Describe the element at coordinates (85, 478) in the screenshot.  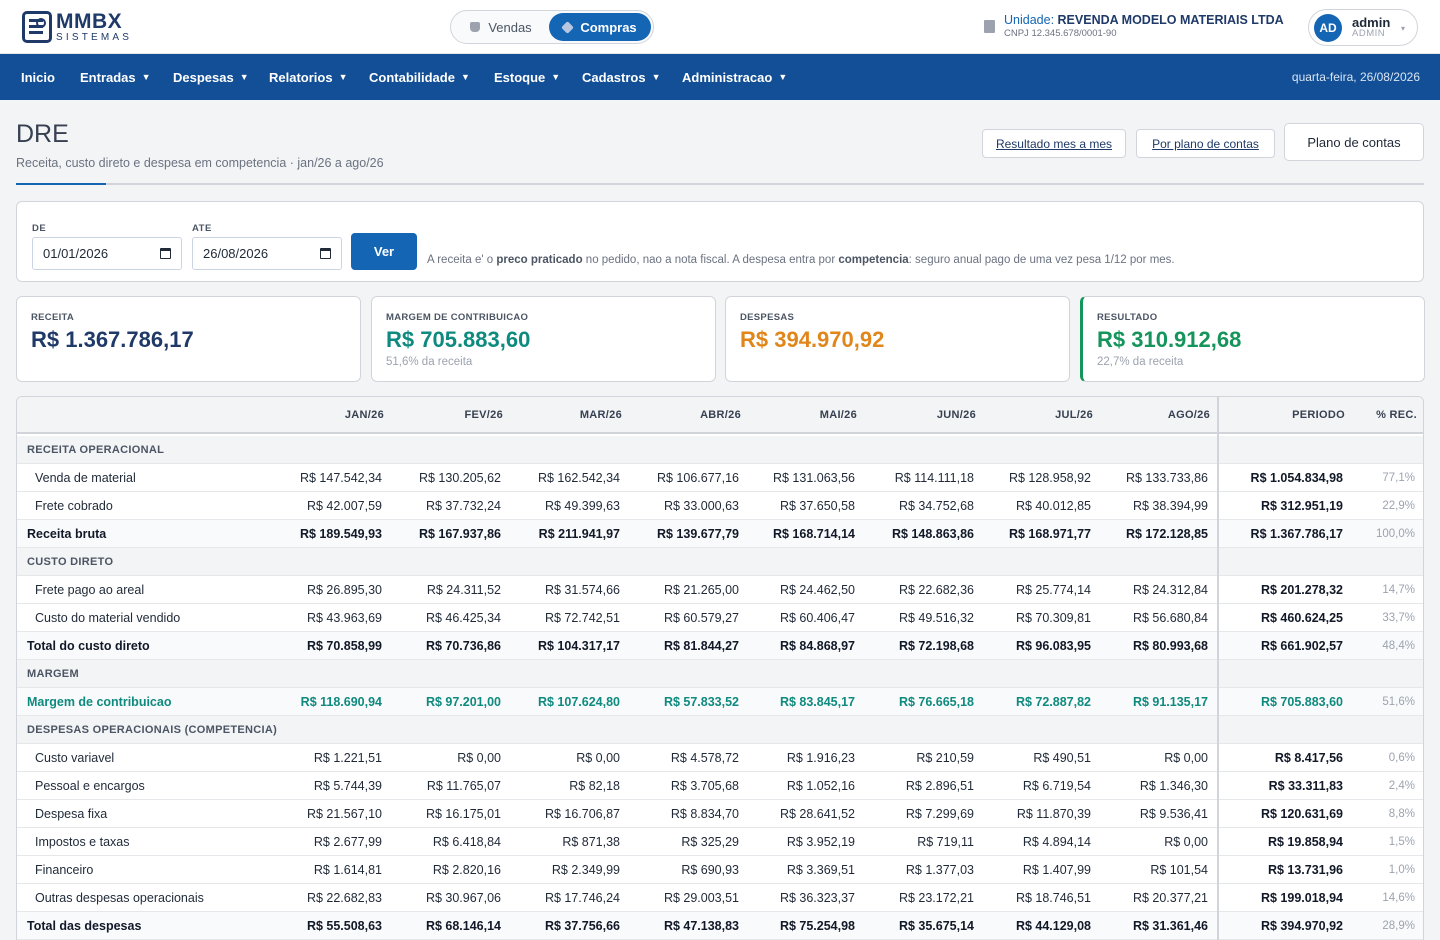
I see `row-label: Venda de material` at that location.